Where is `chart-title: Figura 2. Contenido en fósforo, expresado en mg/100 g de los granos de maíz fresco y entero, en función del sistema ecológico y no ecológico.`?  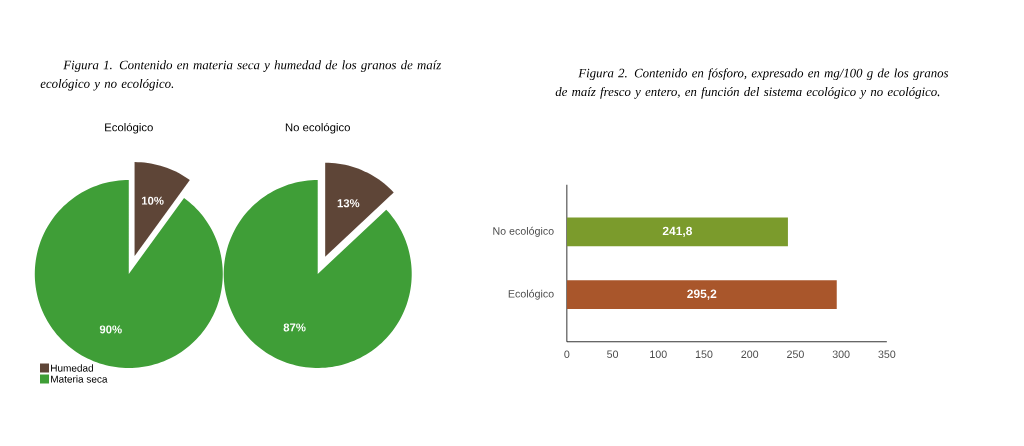 chart-title: Figura 2. Contenido en fósforo, expresado en mg/100 g de los granos de maíz fresco y entero, en función del sistema ecológico y no ecológico. is located at coordinates (752, 83).